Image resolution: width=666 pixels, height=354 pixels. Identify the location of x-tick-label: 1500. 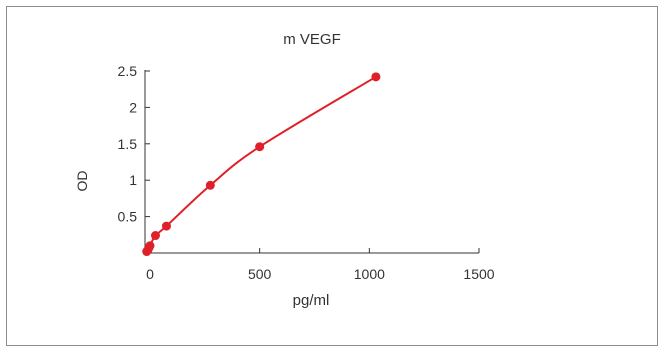
(478, 274).